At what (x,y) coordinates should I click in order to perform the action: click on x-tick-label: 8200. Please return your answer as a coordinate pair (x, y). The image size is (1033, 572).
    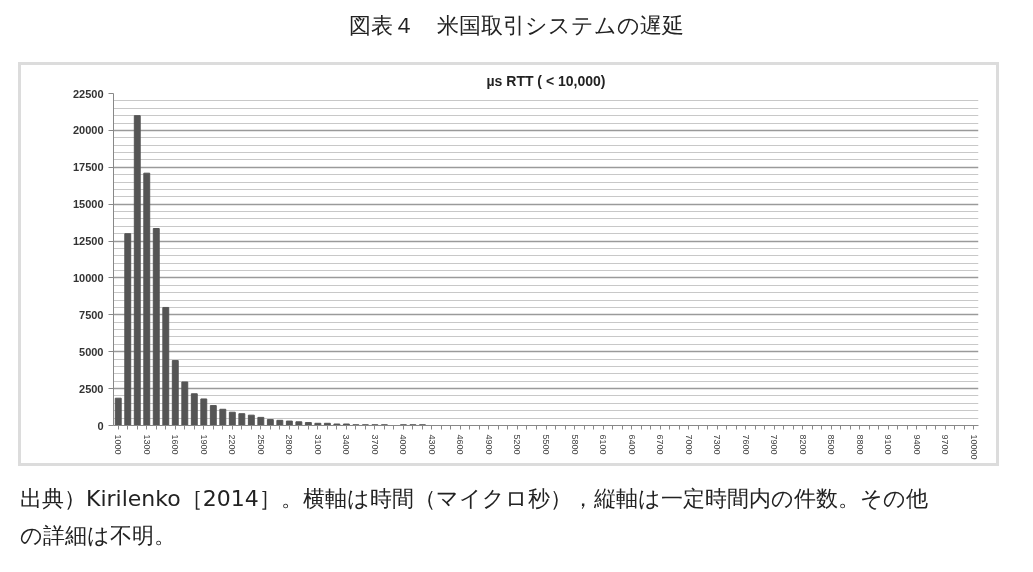
    Looking at the image, I should click on (802, 444).